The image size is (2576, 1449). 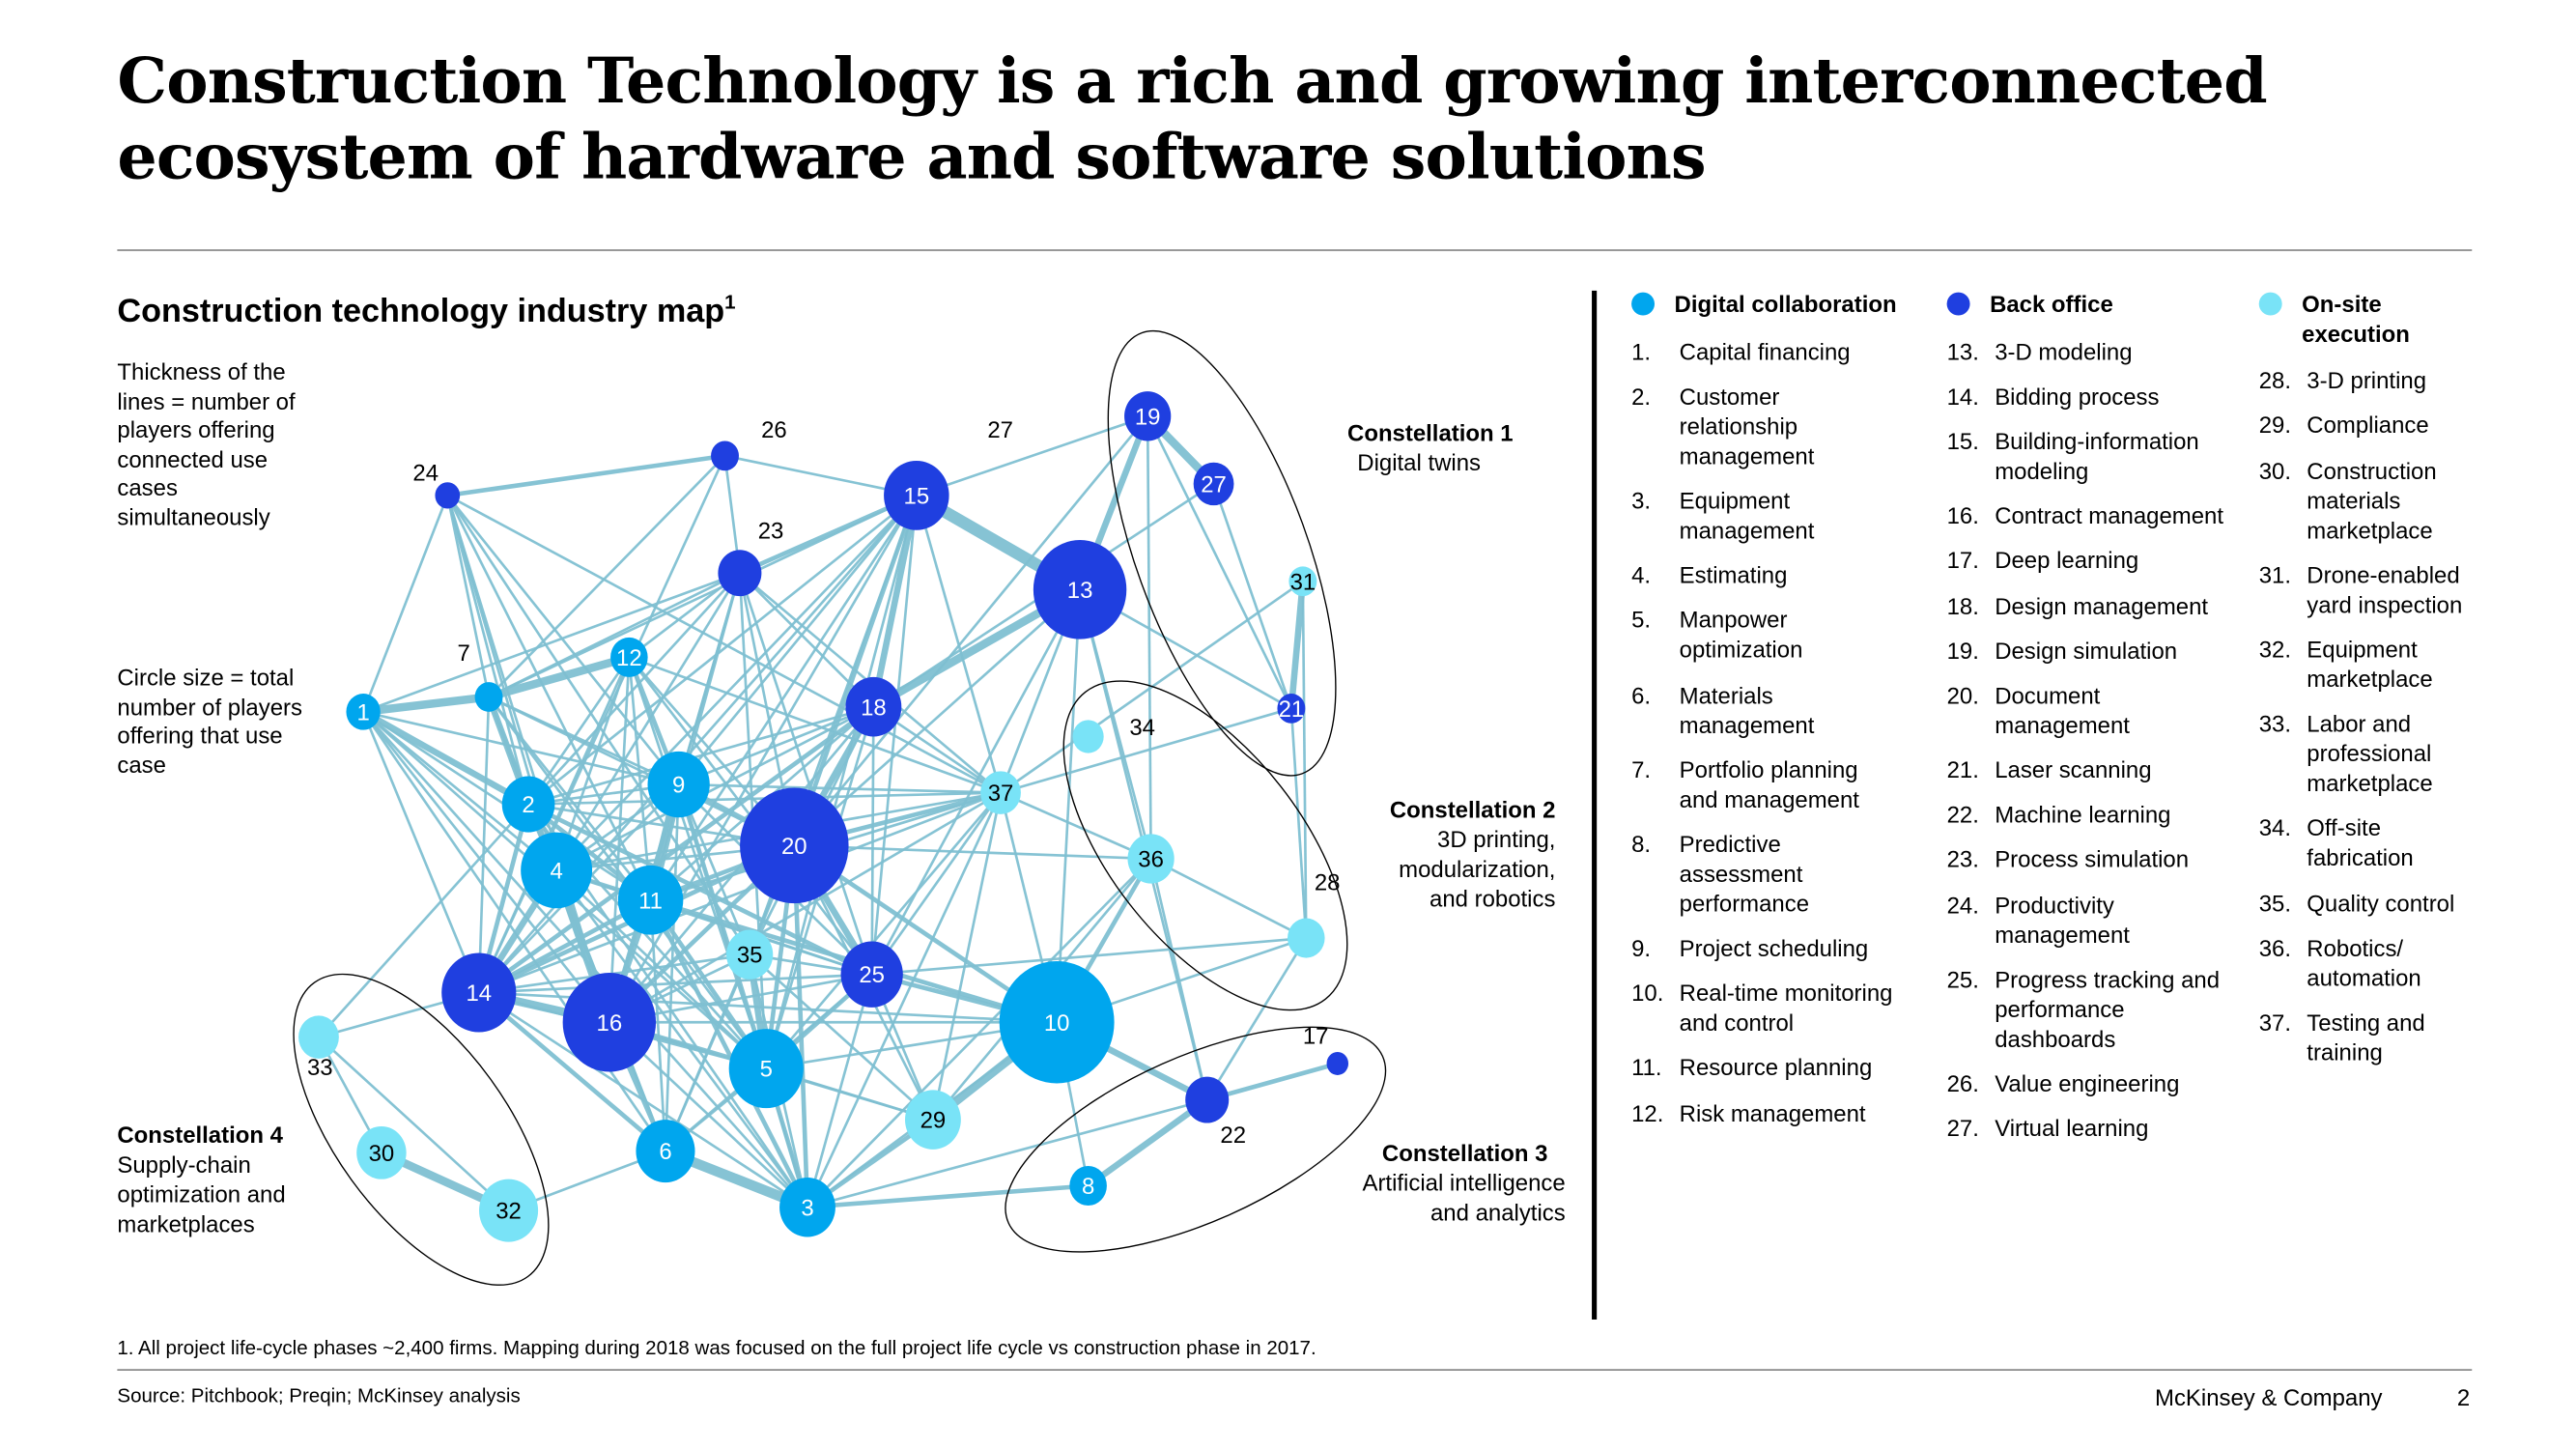 What do you see at coordinates (2385, 588) in the screenshot?
I see `legend-item-label: Drone-enabled yard inspection` at bounding box center [2385, 588].